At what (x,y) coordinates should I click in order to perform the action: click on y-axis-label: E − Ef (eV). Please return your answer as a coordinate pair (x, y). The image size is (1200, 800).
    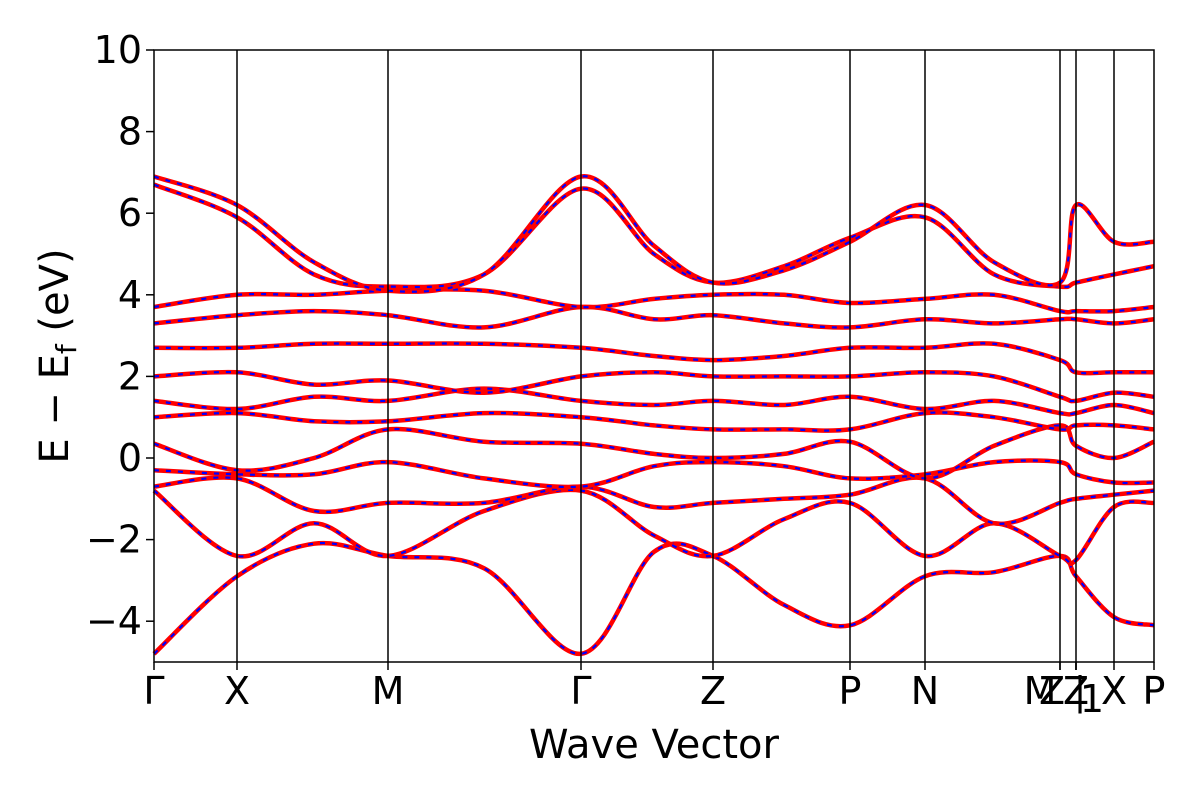
    Looking at the image, I should click on (57, 355).